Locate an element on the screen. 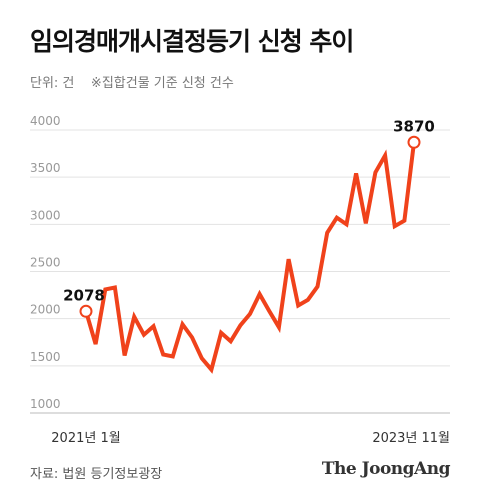 The image size is (480, 503). x-tick-label: 2023년 11월 is located at coordinates (411, 438).